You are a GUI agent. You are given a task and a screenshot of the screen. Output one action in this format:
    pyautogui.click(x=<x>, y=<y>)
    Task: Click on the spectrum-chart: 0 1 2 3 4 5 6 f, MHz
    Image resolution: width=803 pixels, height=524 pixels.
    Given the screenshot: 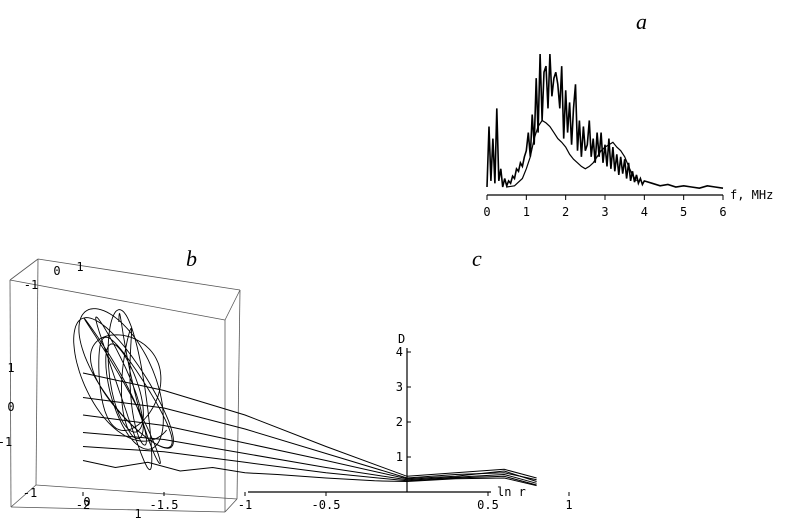 What is the action you would take?
    pyautogui.click(x=628, y=136)
    